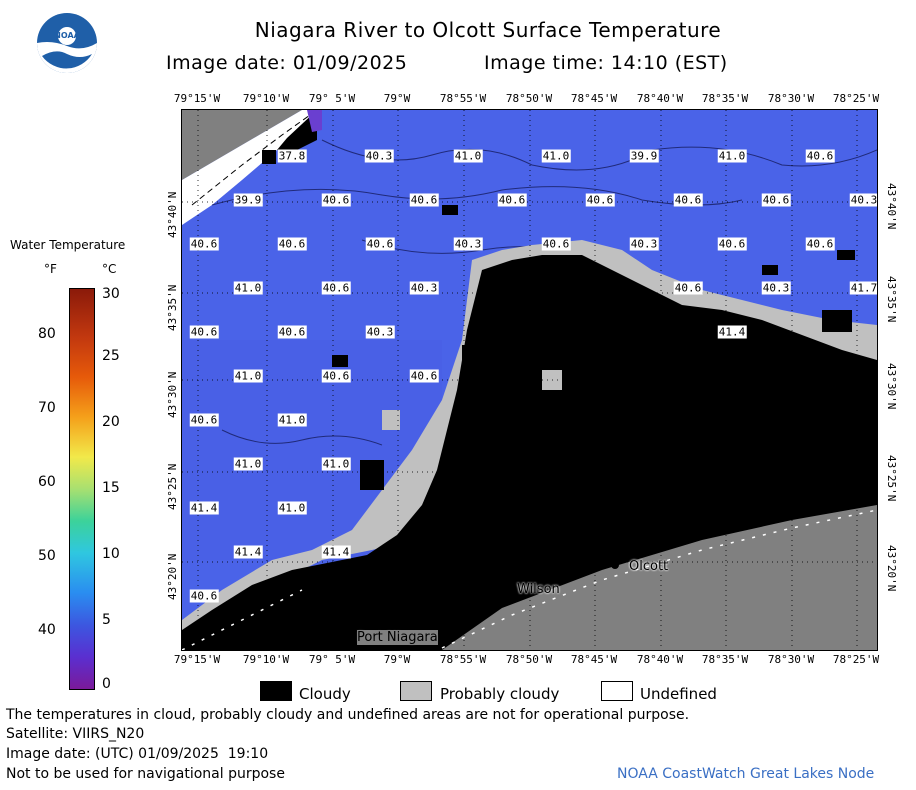  What do you see at coordinates (891, 299) in the screenshot?
I see `lat-label: 43°35'N` at bounding box center [891, 299].